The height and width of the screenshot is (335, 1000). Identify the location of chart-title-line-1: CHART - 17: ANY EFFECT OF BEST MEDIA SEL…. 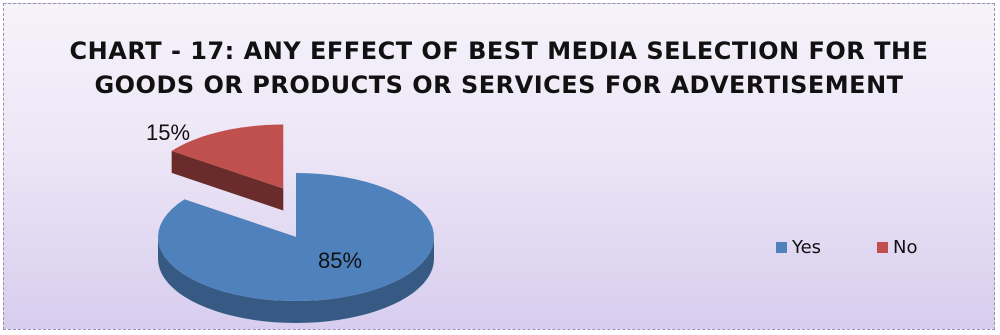
(499, 51).